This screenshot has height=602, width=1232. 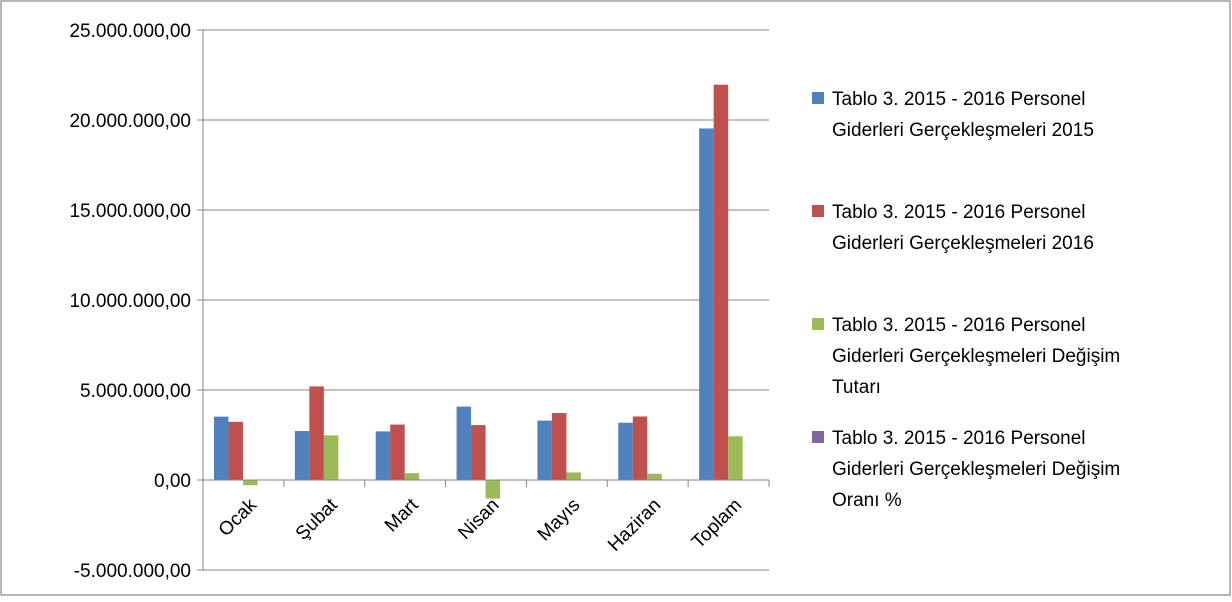 What do you see at coordinates (130, 121) in the screenshot?
I see `y-tick-label: 20.000.000,00` at bounding box center [130, 121].